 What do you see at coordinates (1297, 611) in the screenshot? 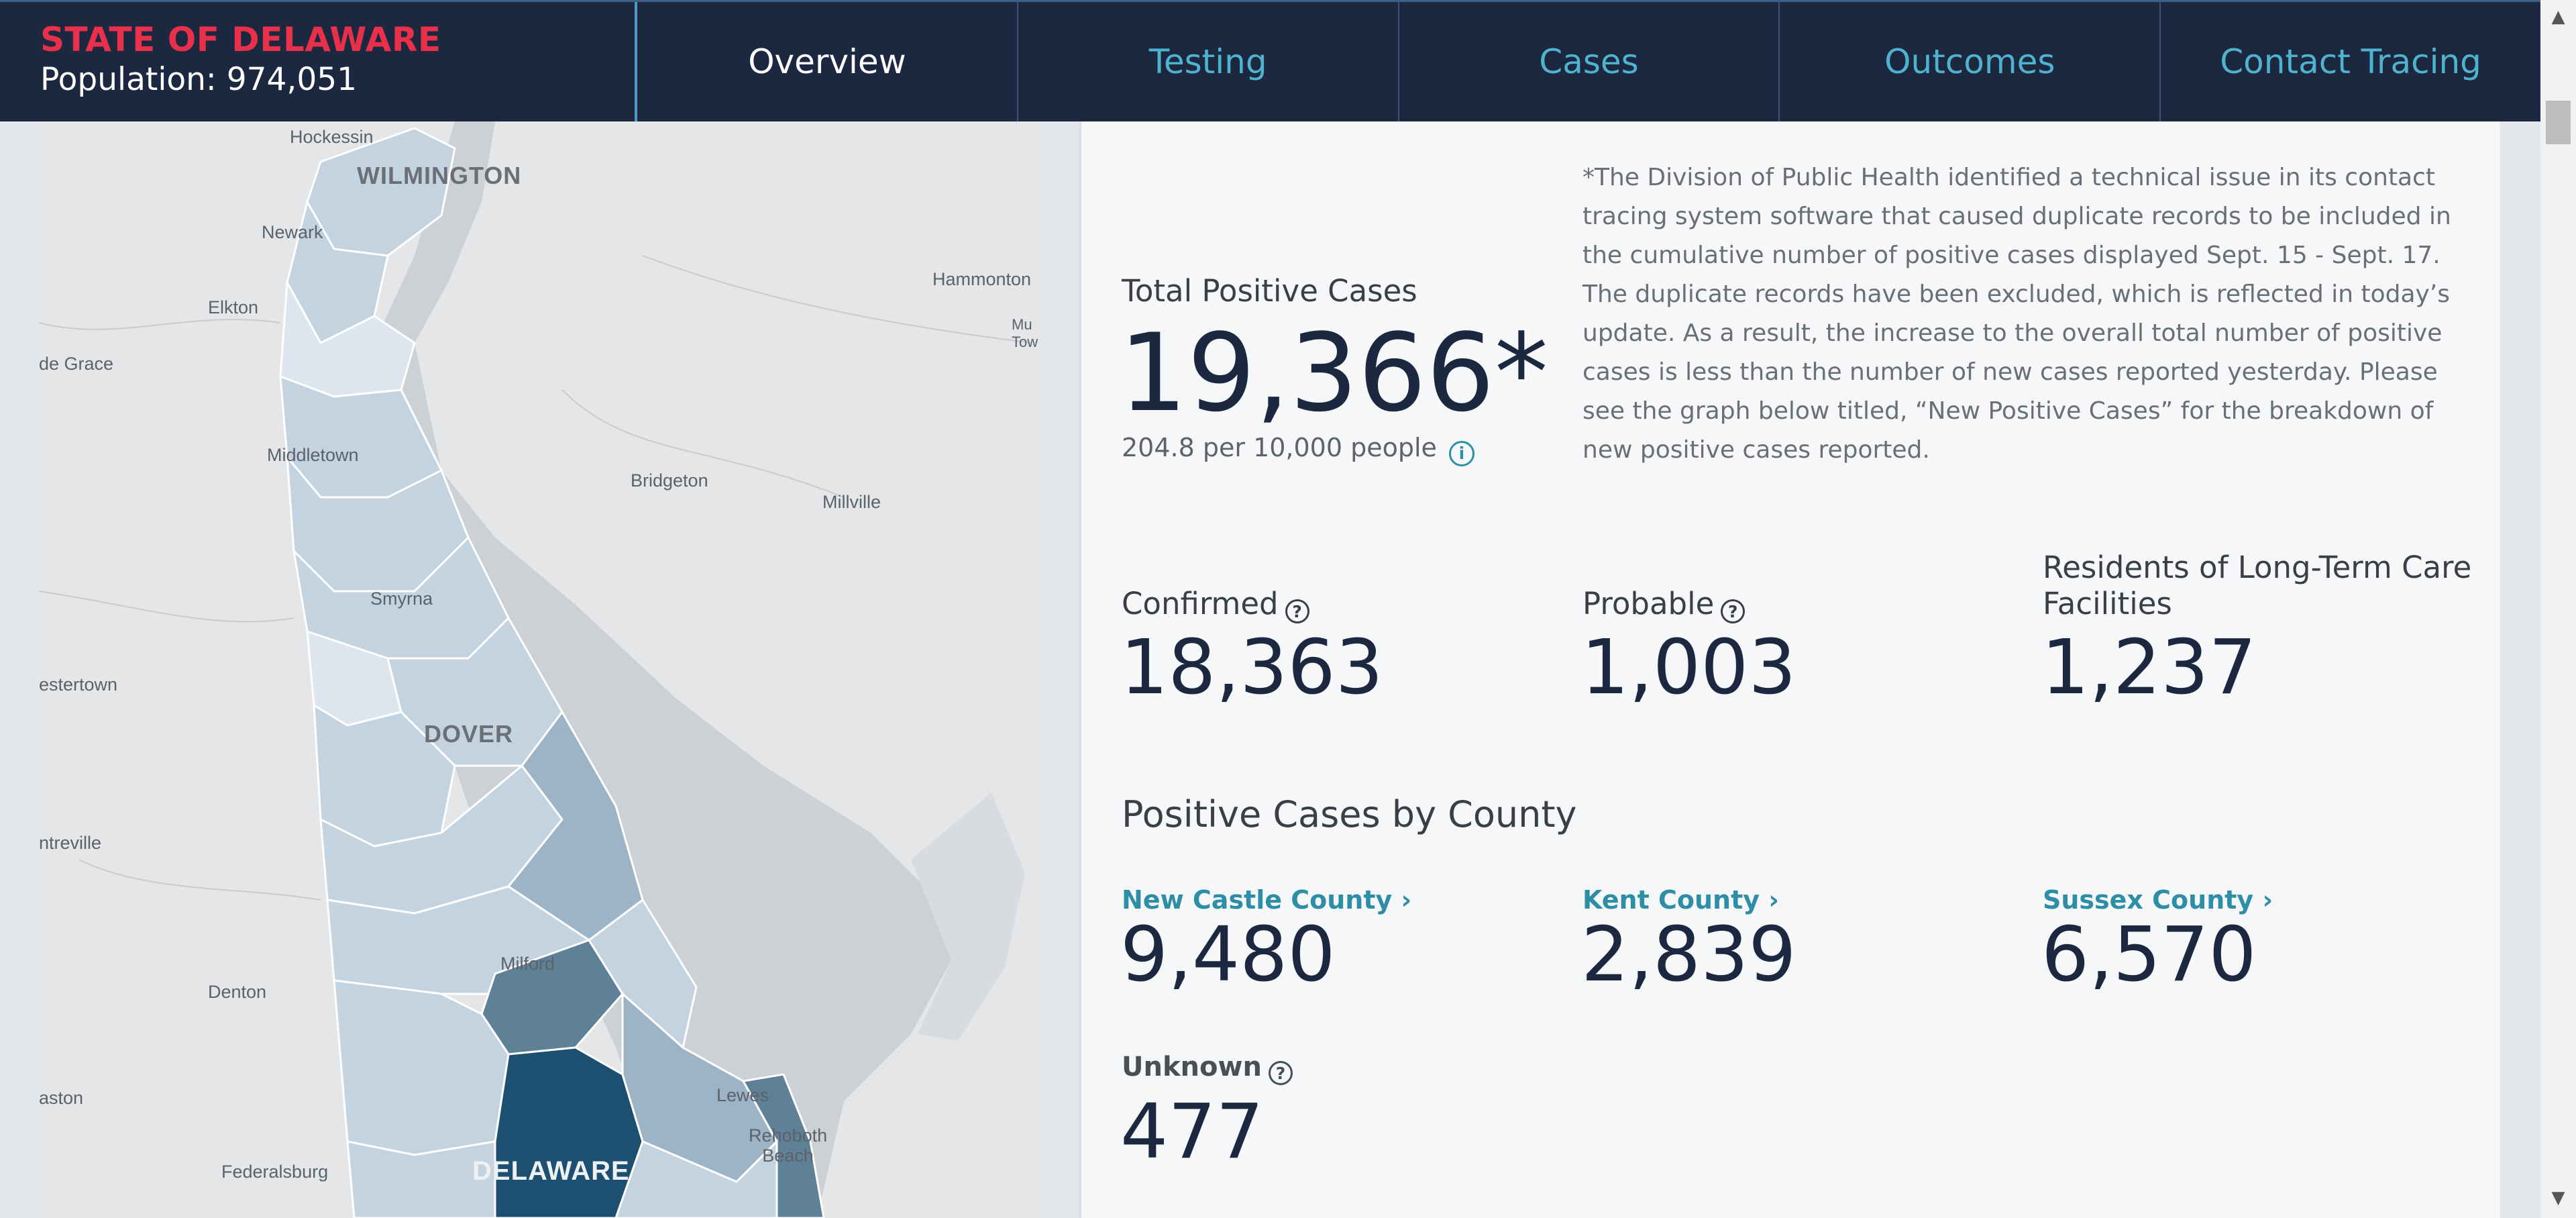
I see `confirmed-help-icon: ?` at bounding box center [1297, 611].